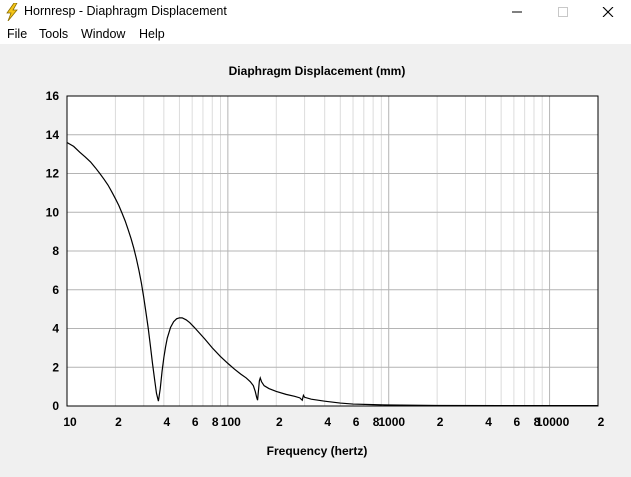 This screenshot has height=477, width=631. I want to click on y-tick-label: 4, so click(55, 329).